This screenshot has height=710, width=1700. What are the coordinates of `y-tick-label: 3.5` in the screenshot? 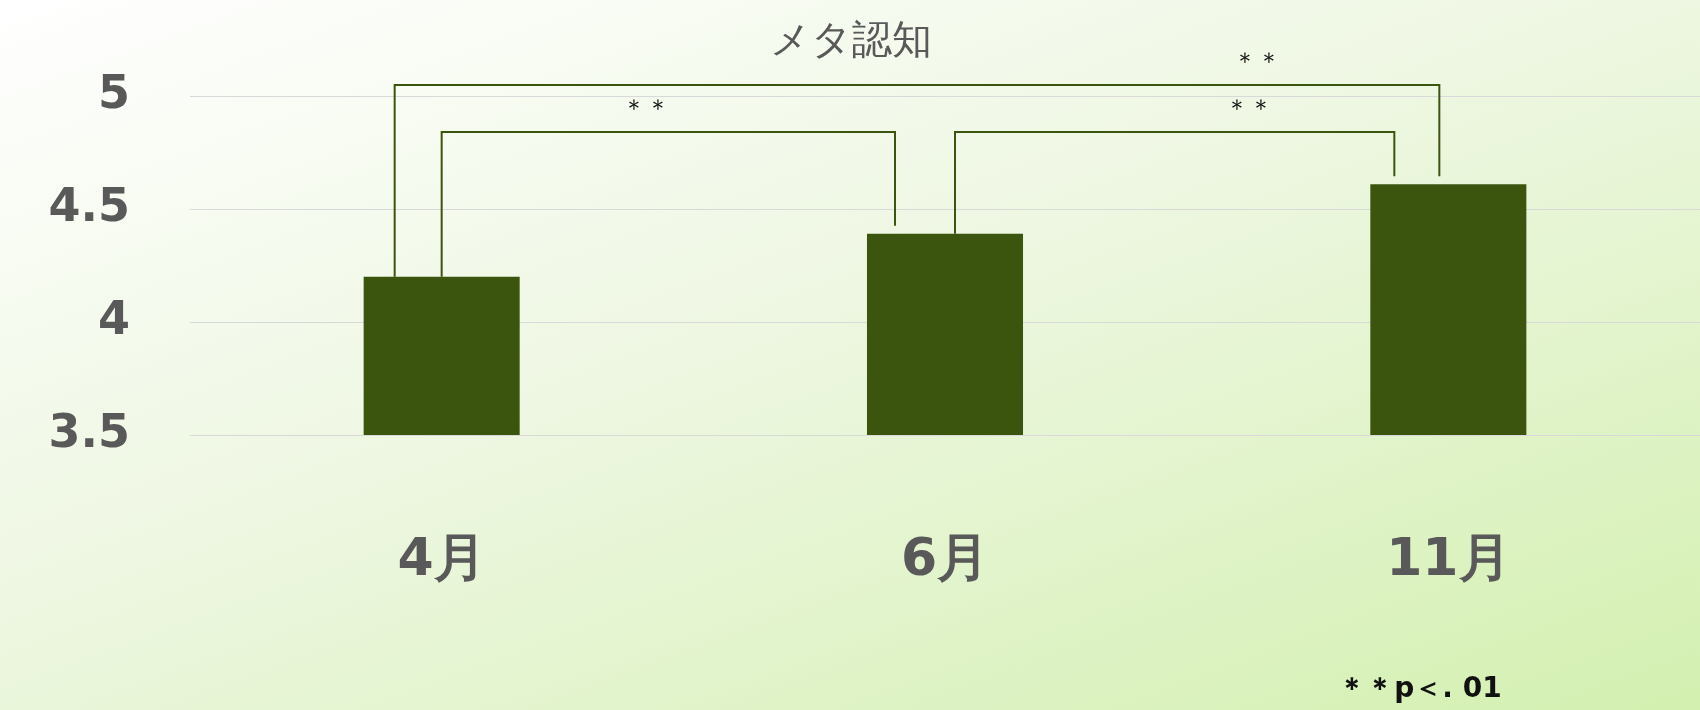 It's located at (89, 430).